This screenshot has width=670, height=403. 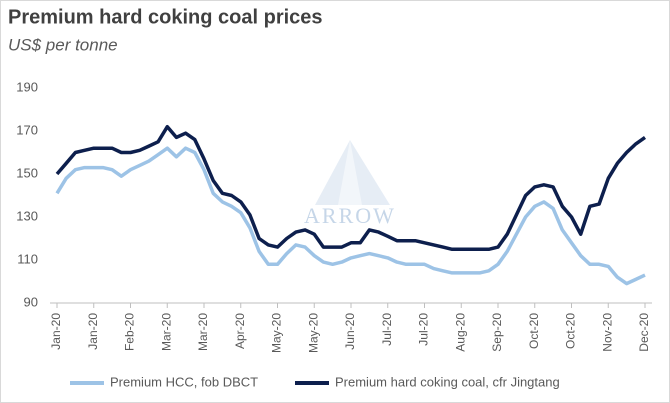 I want to click on y-tick-label: 150, so click(x=27, y=172).